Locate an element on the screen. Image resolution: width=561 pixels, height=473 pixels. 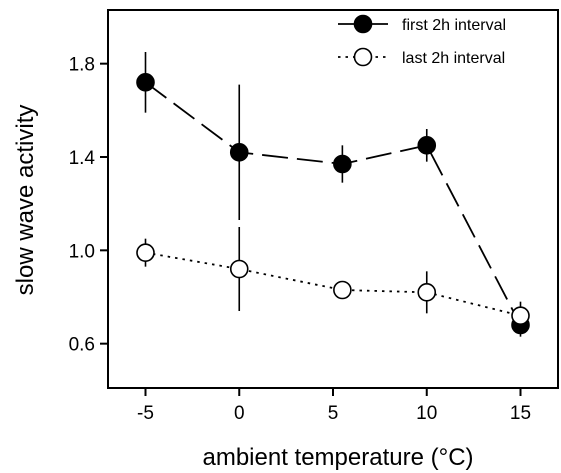
x-tick-label: 5 is located at coordinates (333, 413).